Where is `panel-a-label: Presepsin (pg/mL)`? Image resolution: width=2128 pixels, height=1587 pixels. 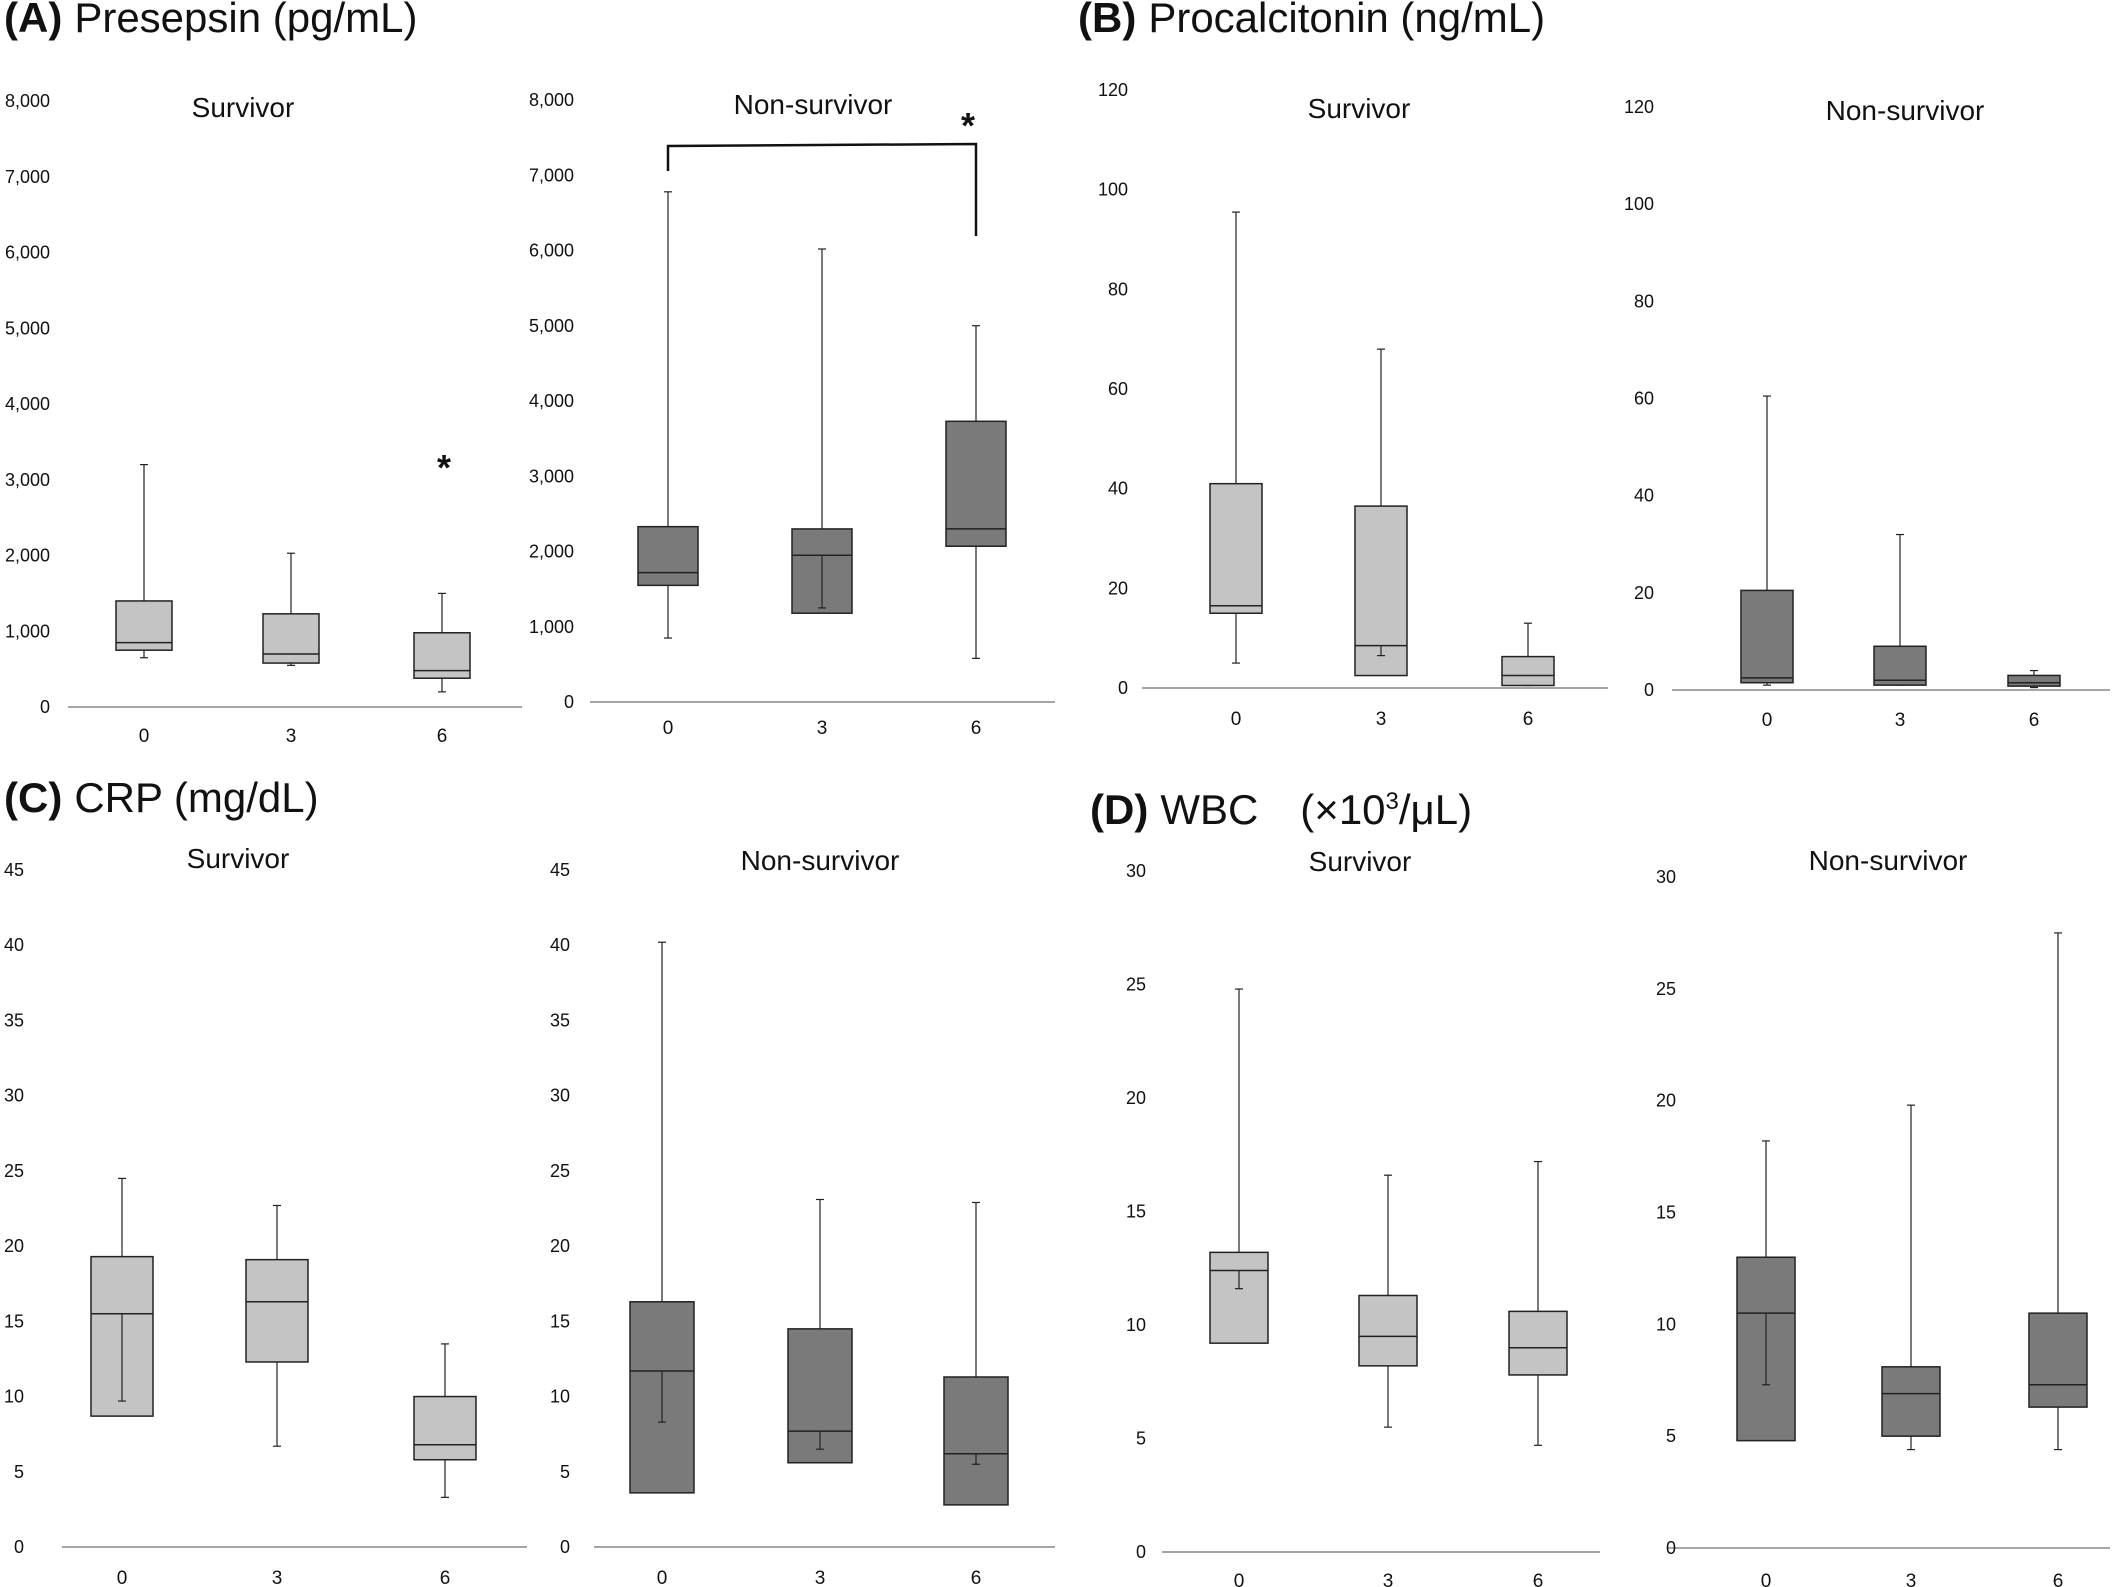
panel-a-label: Presepsin (pg/mL) is located at coordinates (246, 20).